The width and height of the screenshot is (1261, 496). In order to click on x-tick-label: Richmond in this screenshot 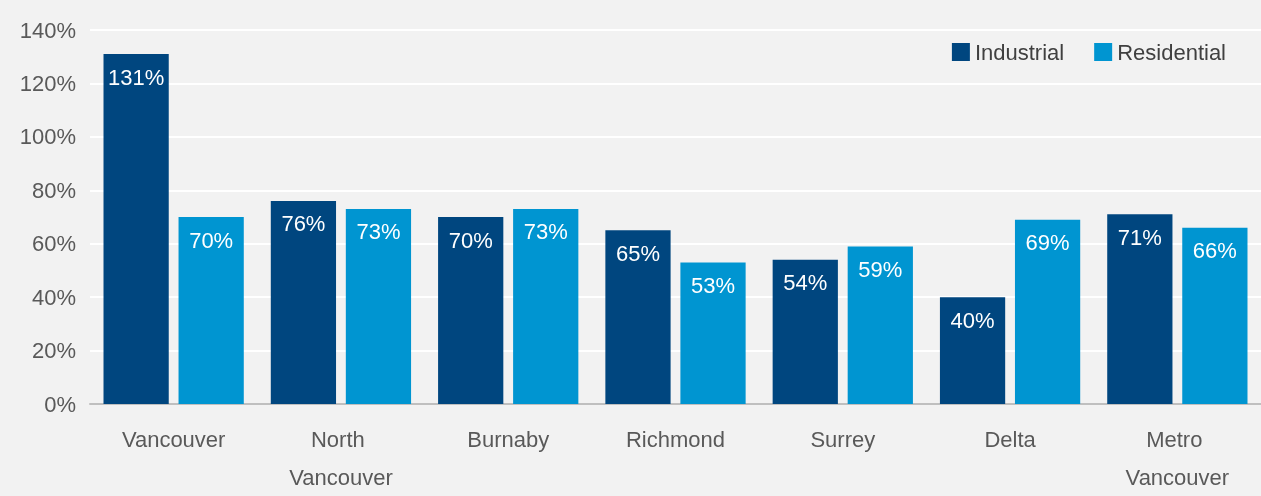, I will do `click(675, 439)`.